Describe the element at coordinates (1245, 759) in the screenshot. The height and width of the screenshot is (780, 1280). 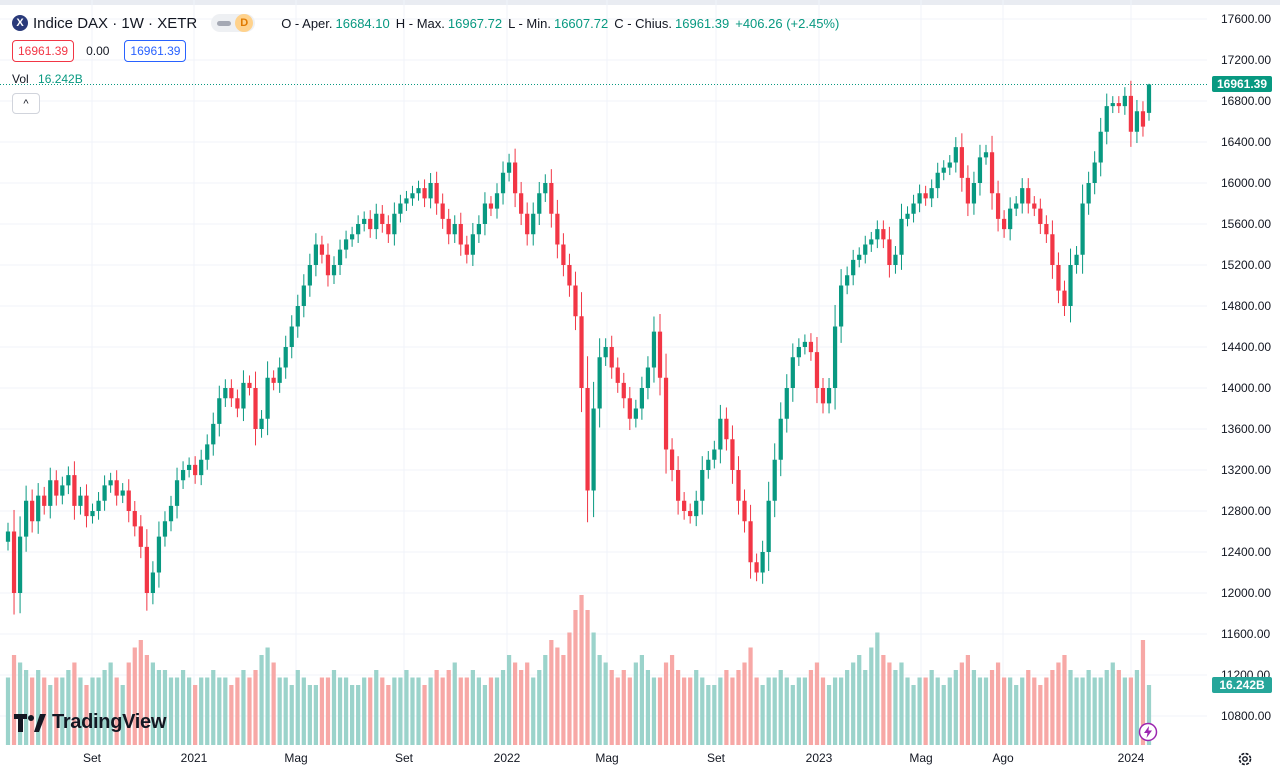
I see `settings-gear-icon` at that location.